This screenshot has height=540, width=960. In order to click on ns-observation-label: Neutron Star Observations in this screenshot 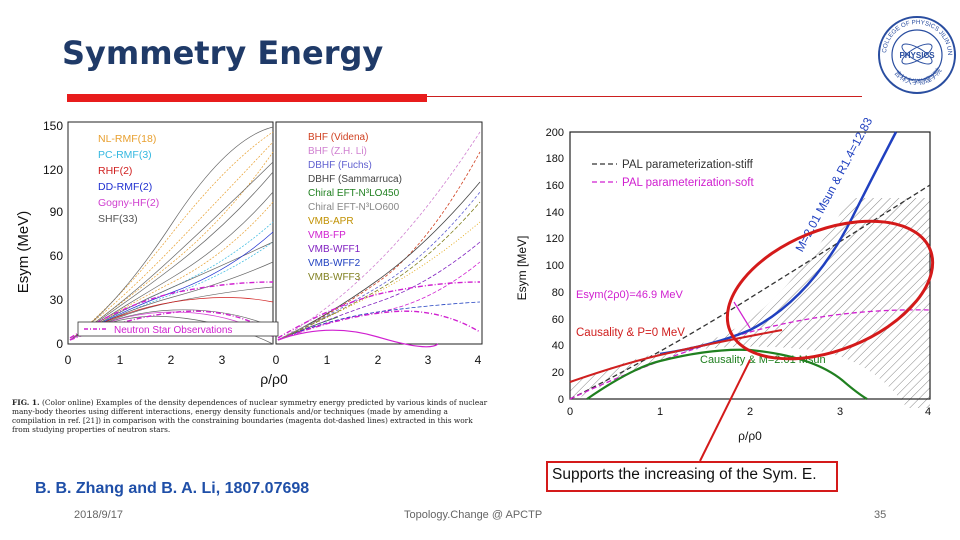, I will do `click(173, 330)`.